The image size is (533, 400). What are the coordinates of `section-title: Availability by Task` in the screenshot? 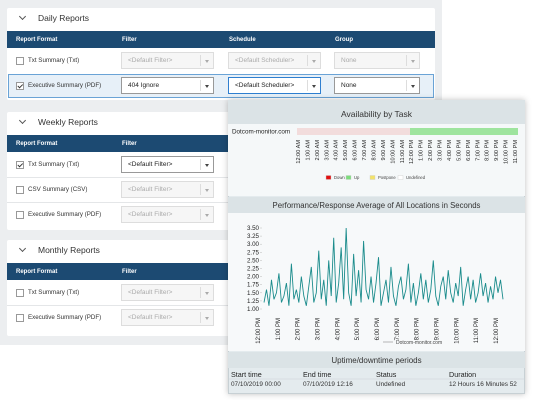 It's located at (377, 114).